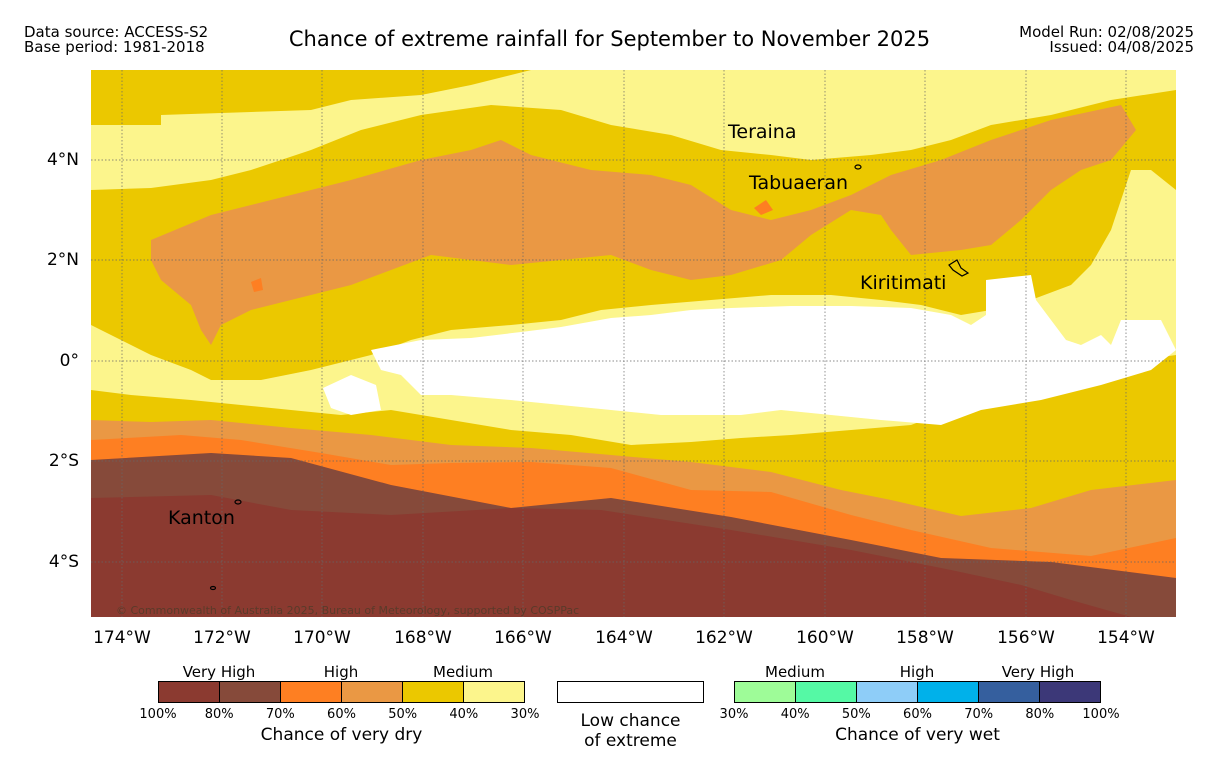 The width and height of the screenshot is (1219, 758). Describe the element at coordinates (63, 562) in the screenshot. I see `lat-tick-4s: 4°S` at that location.